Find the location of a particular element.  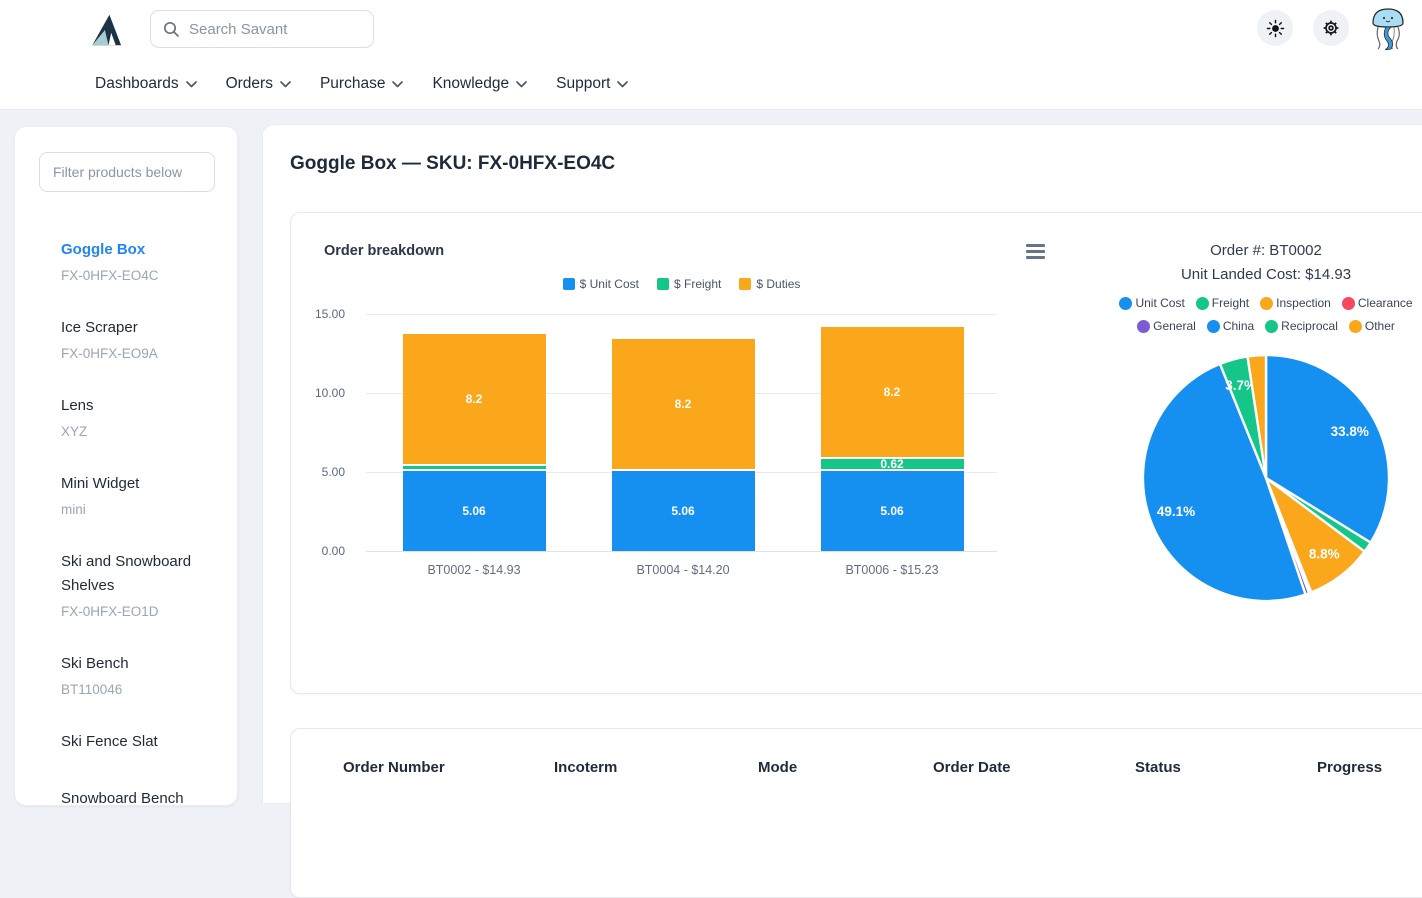

legend-item: $ Duties is located at coordinates (769, 284).